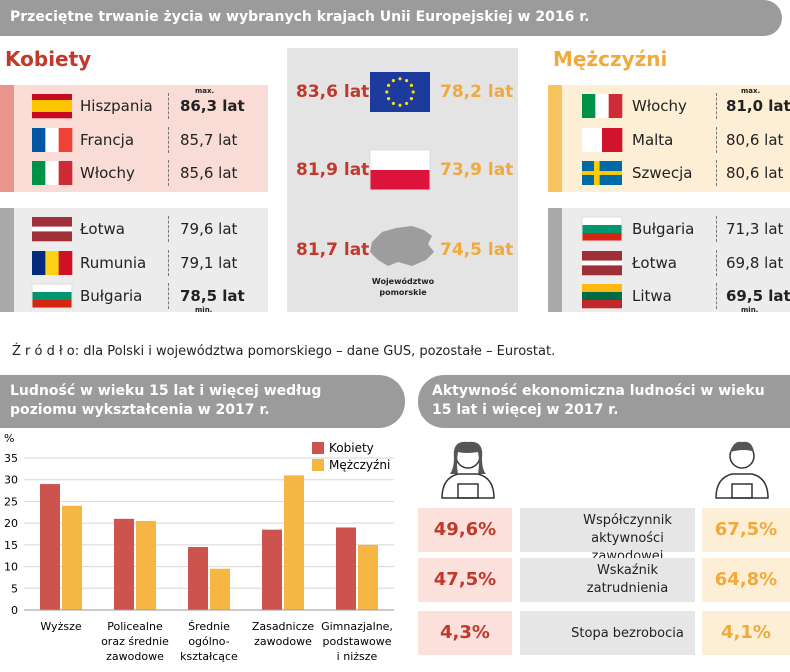 The image size is (790, 672). Describe the element at coordinates (116, 106) in the screenshot. I see `country: Hiszpania` at that location.